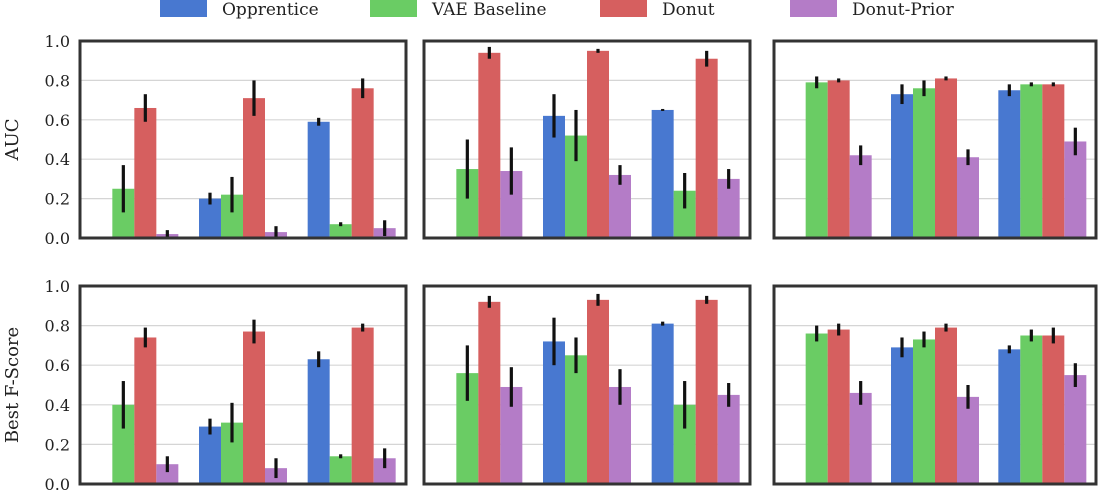 This screenshot has width=1100, height=497. I want to click on bar-r2p3-g3-s1, so click(1009, 416).